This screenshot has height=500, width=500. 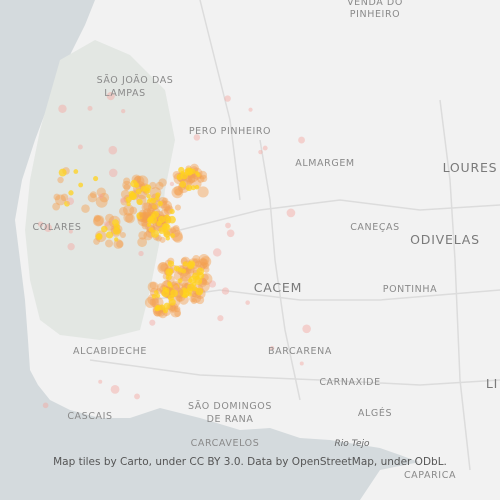 What do you see at coordinates (57, 227) in the screenshot?
I see `place-label: COLARES` at bounding box center [57, 227].